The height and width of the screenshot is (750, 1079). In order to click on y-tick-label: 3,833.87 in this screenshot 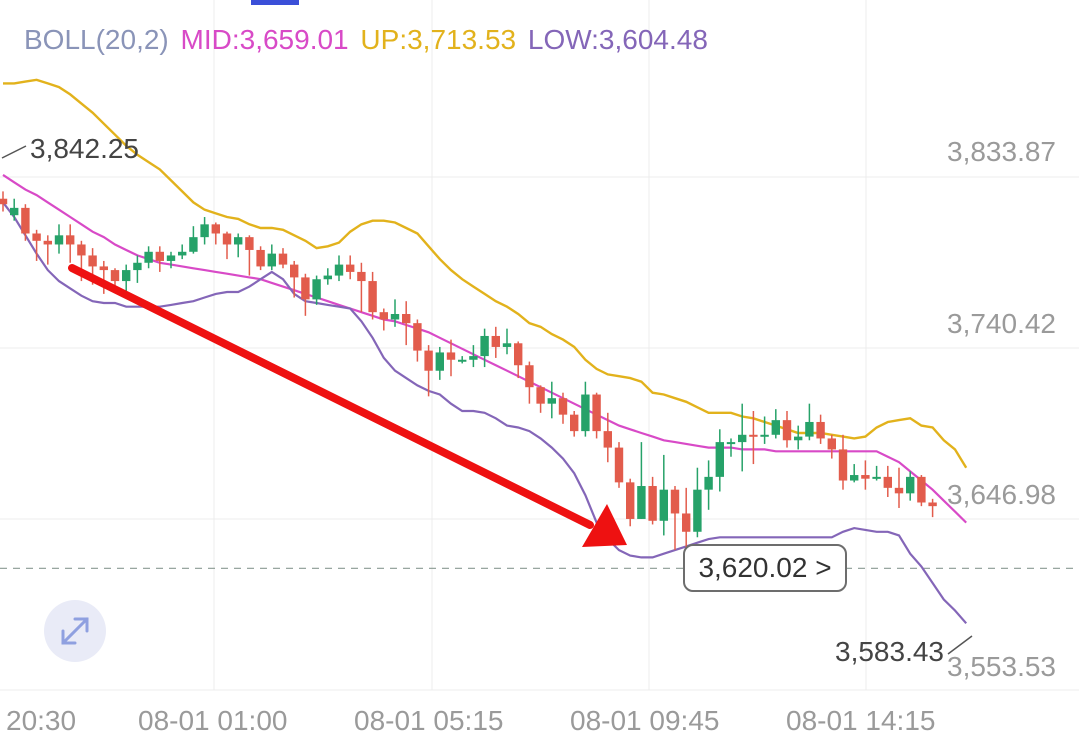, I will do `click(1001, 151)`.